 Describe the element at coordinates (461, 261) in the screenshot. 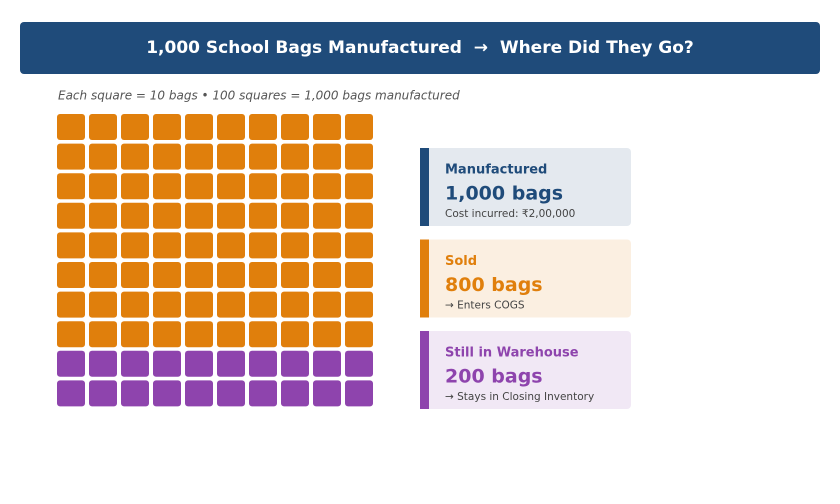

I see `card-name: Sold` at that location.